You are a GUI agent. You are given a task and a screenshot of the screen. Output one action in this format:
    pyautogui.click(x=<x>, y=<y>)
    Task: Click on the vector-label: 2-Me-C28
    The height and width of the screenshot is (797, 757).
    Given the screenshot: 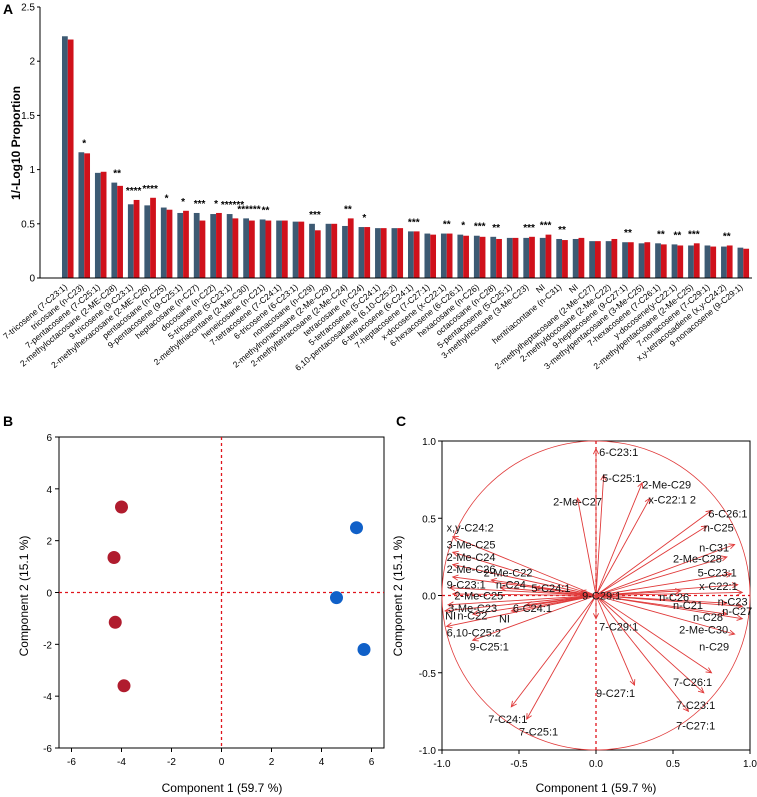 What is the action you would take?
    pyautogui.click(x=697, y=559)
    